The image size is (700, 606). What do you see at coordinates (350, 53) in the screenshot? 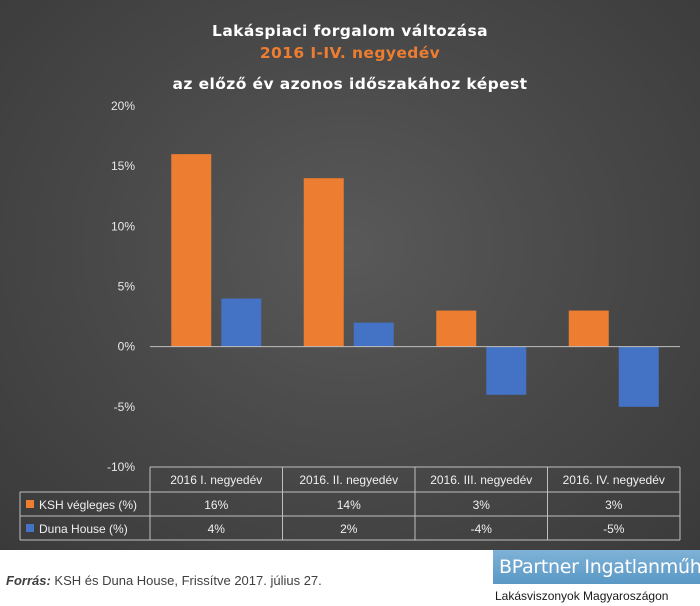
I see `chart-subtitle-period: 2016 I-IV. negyedév` at bounding box center [350, 53].